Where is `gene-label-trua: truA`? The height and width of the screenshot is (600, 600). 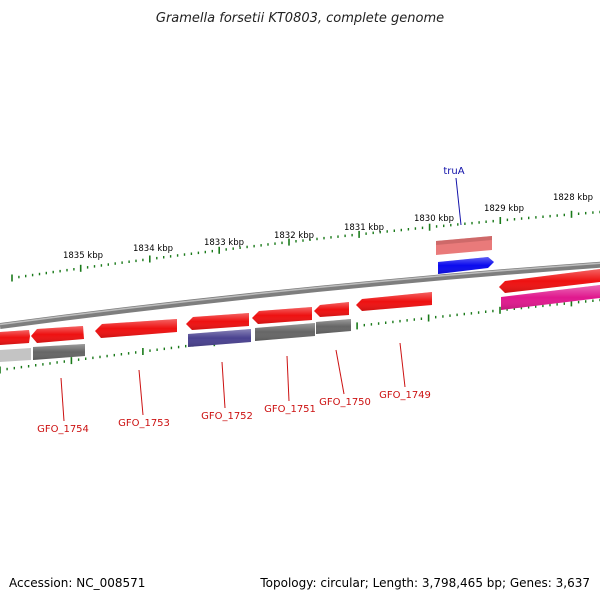 gene-label-trua: truA is located at coordinates (453, 171).